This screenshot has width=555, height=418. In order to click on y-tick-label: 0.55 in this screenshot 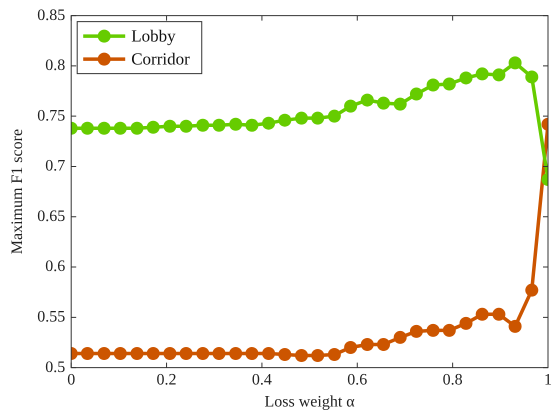, I will do `click(51, 317)`.